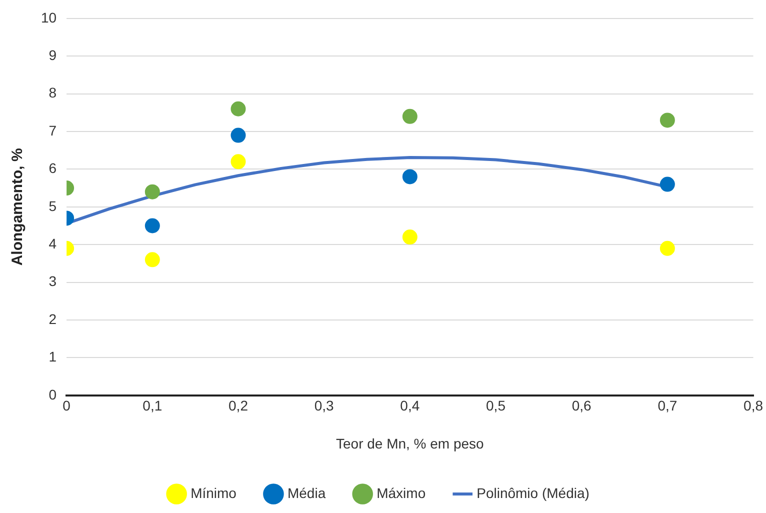  I want to click on x-tick-label: 0, so click(66, 406).